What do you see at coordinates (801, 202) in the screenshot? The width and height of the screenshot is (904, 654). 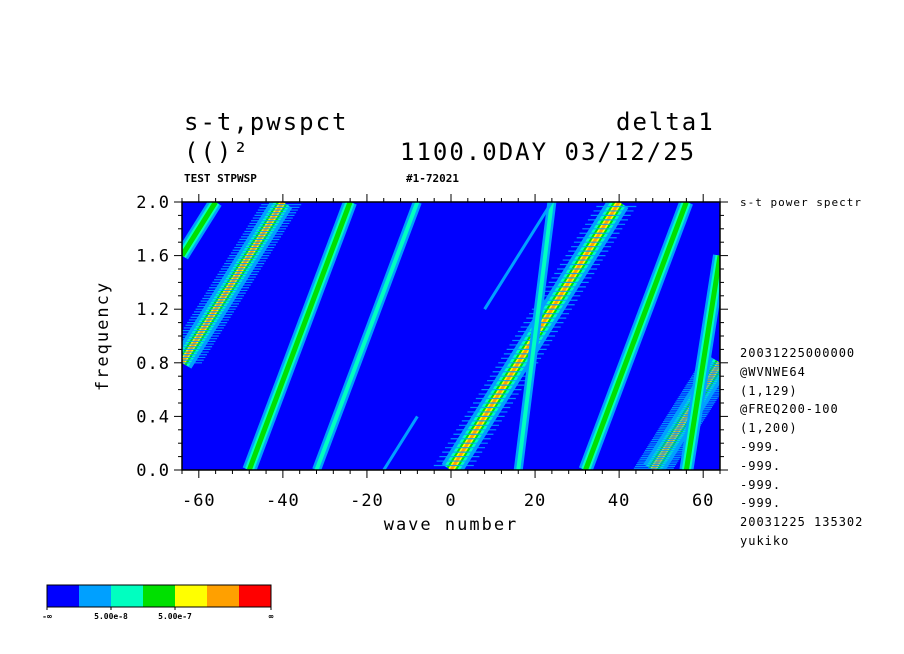 I see `side-title: s-t power spectr` at bounding box center [801, 202].